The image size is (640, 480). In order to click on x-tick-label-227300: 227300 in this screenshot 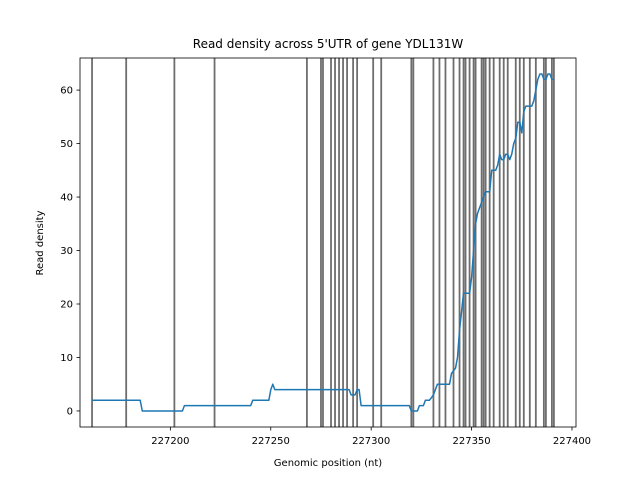, I will do `click(371, 441)`.